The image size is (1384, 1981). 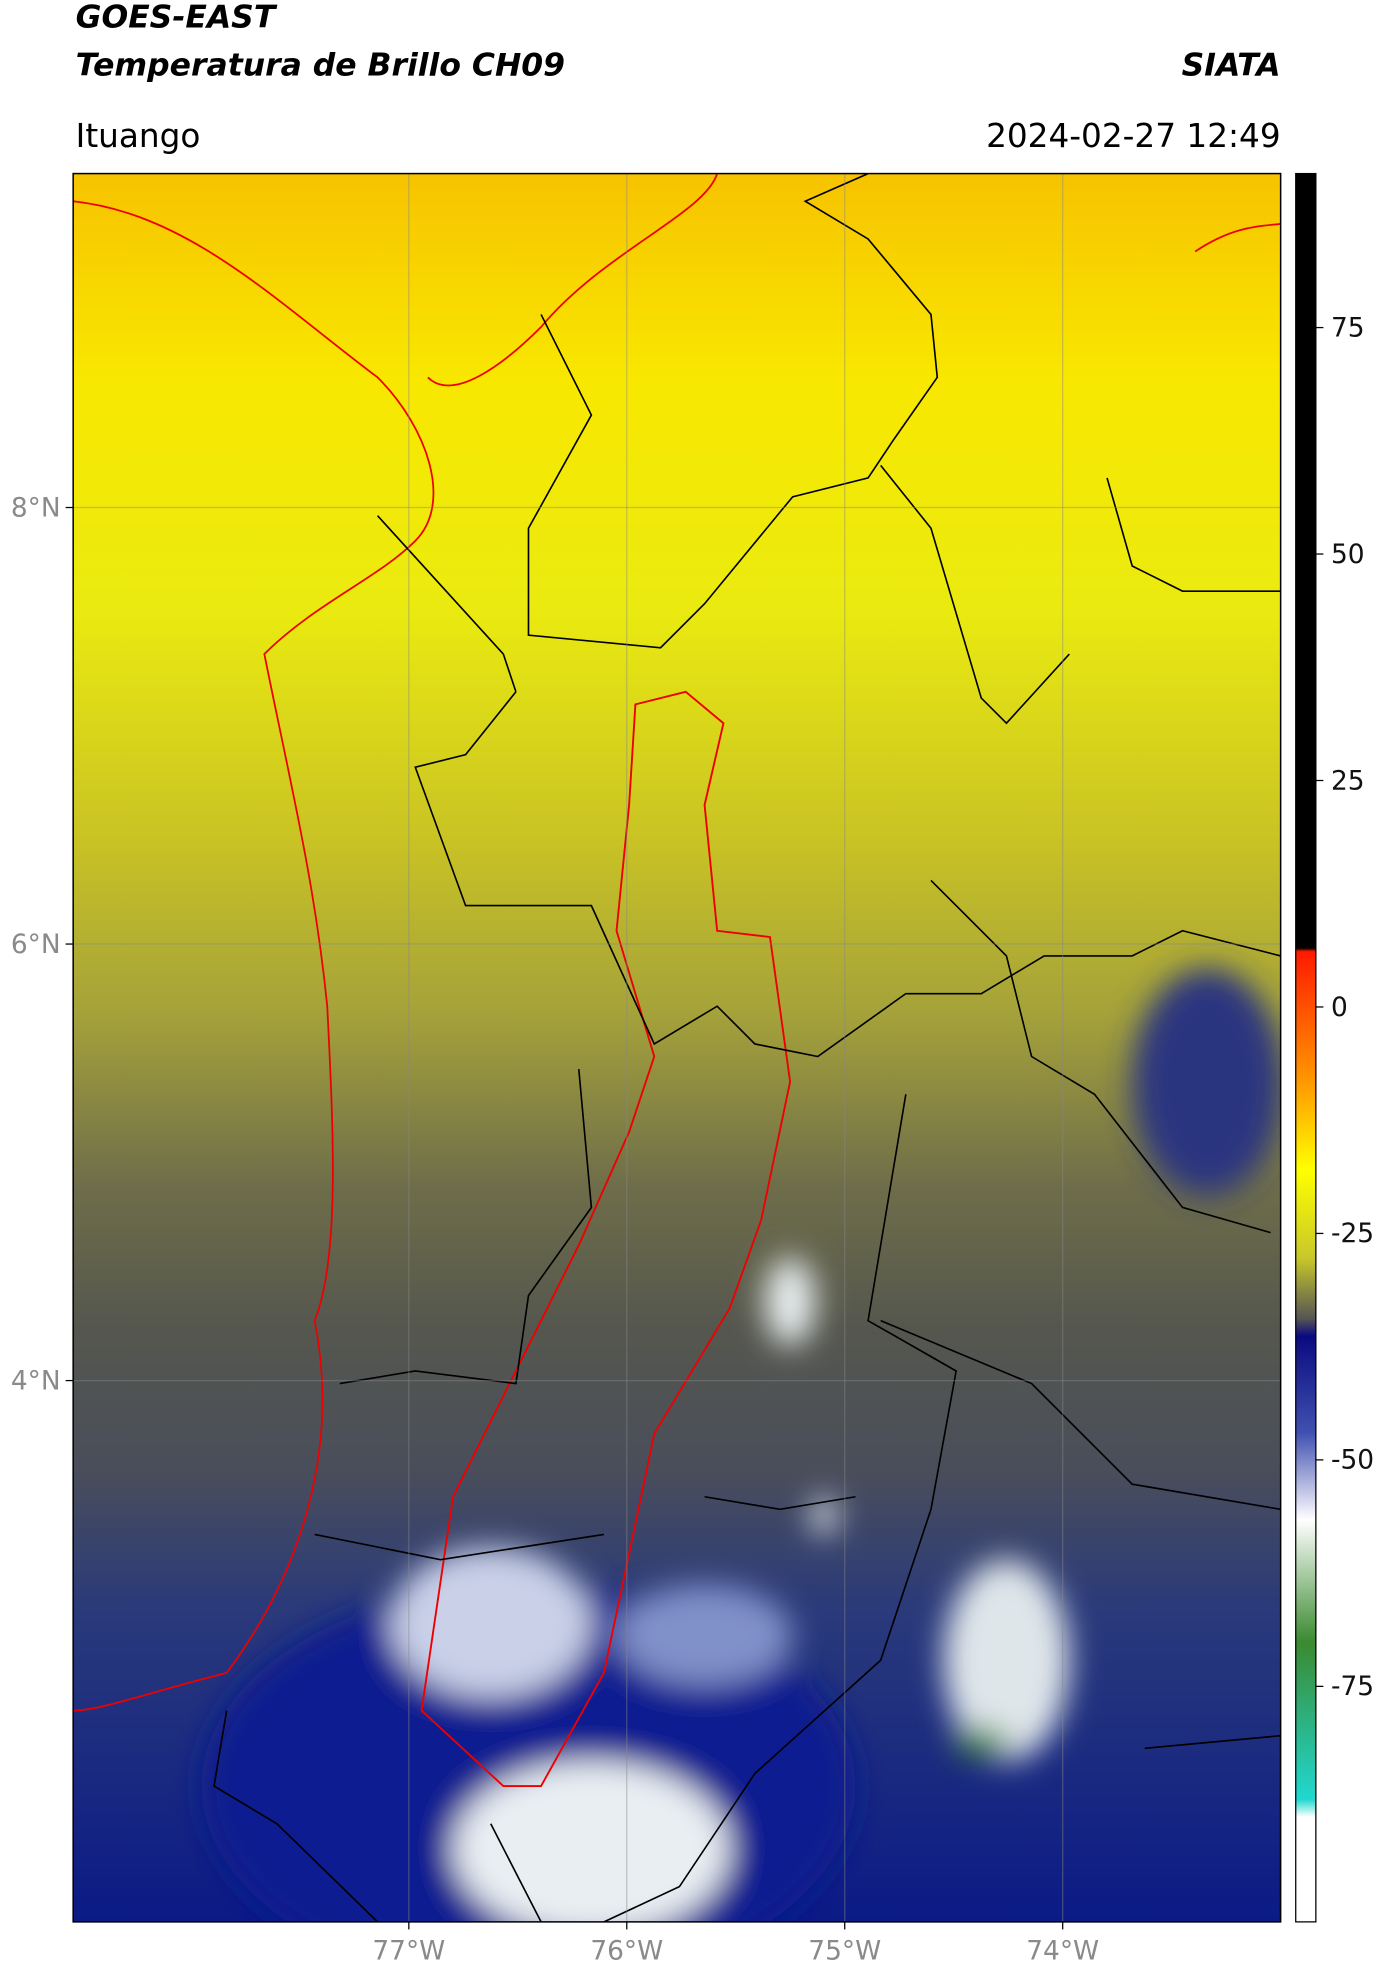 What do you see at coordinates (1306, 1047) in the screenshot?
I see `colorbar` at bounding box center [1306, 1047].